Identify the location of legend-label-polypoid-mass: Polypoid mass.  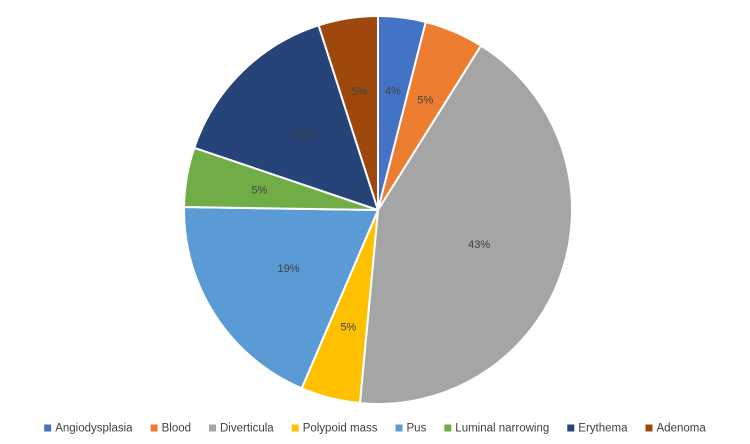
(340, 429).